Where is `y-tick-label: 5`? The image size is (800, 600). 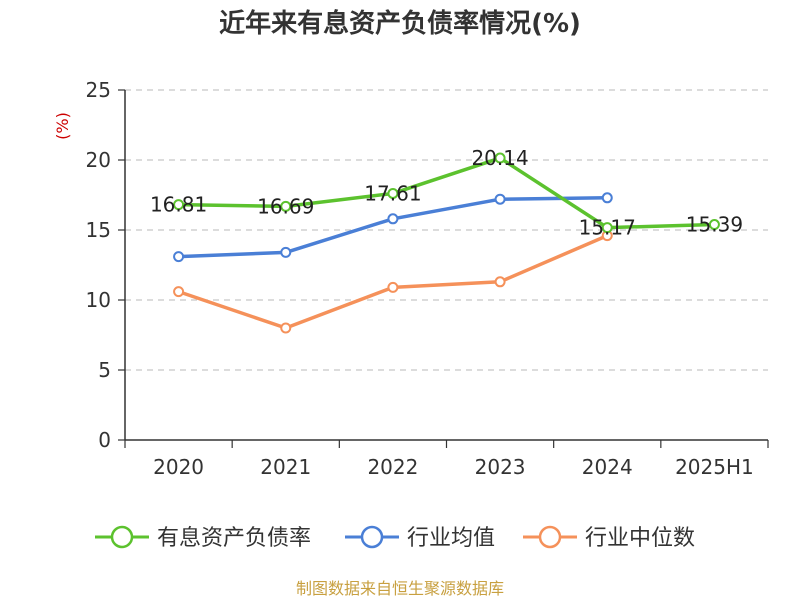 y-tick-label: 5 is located at coordinates (104, 370).